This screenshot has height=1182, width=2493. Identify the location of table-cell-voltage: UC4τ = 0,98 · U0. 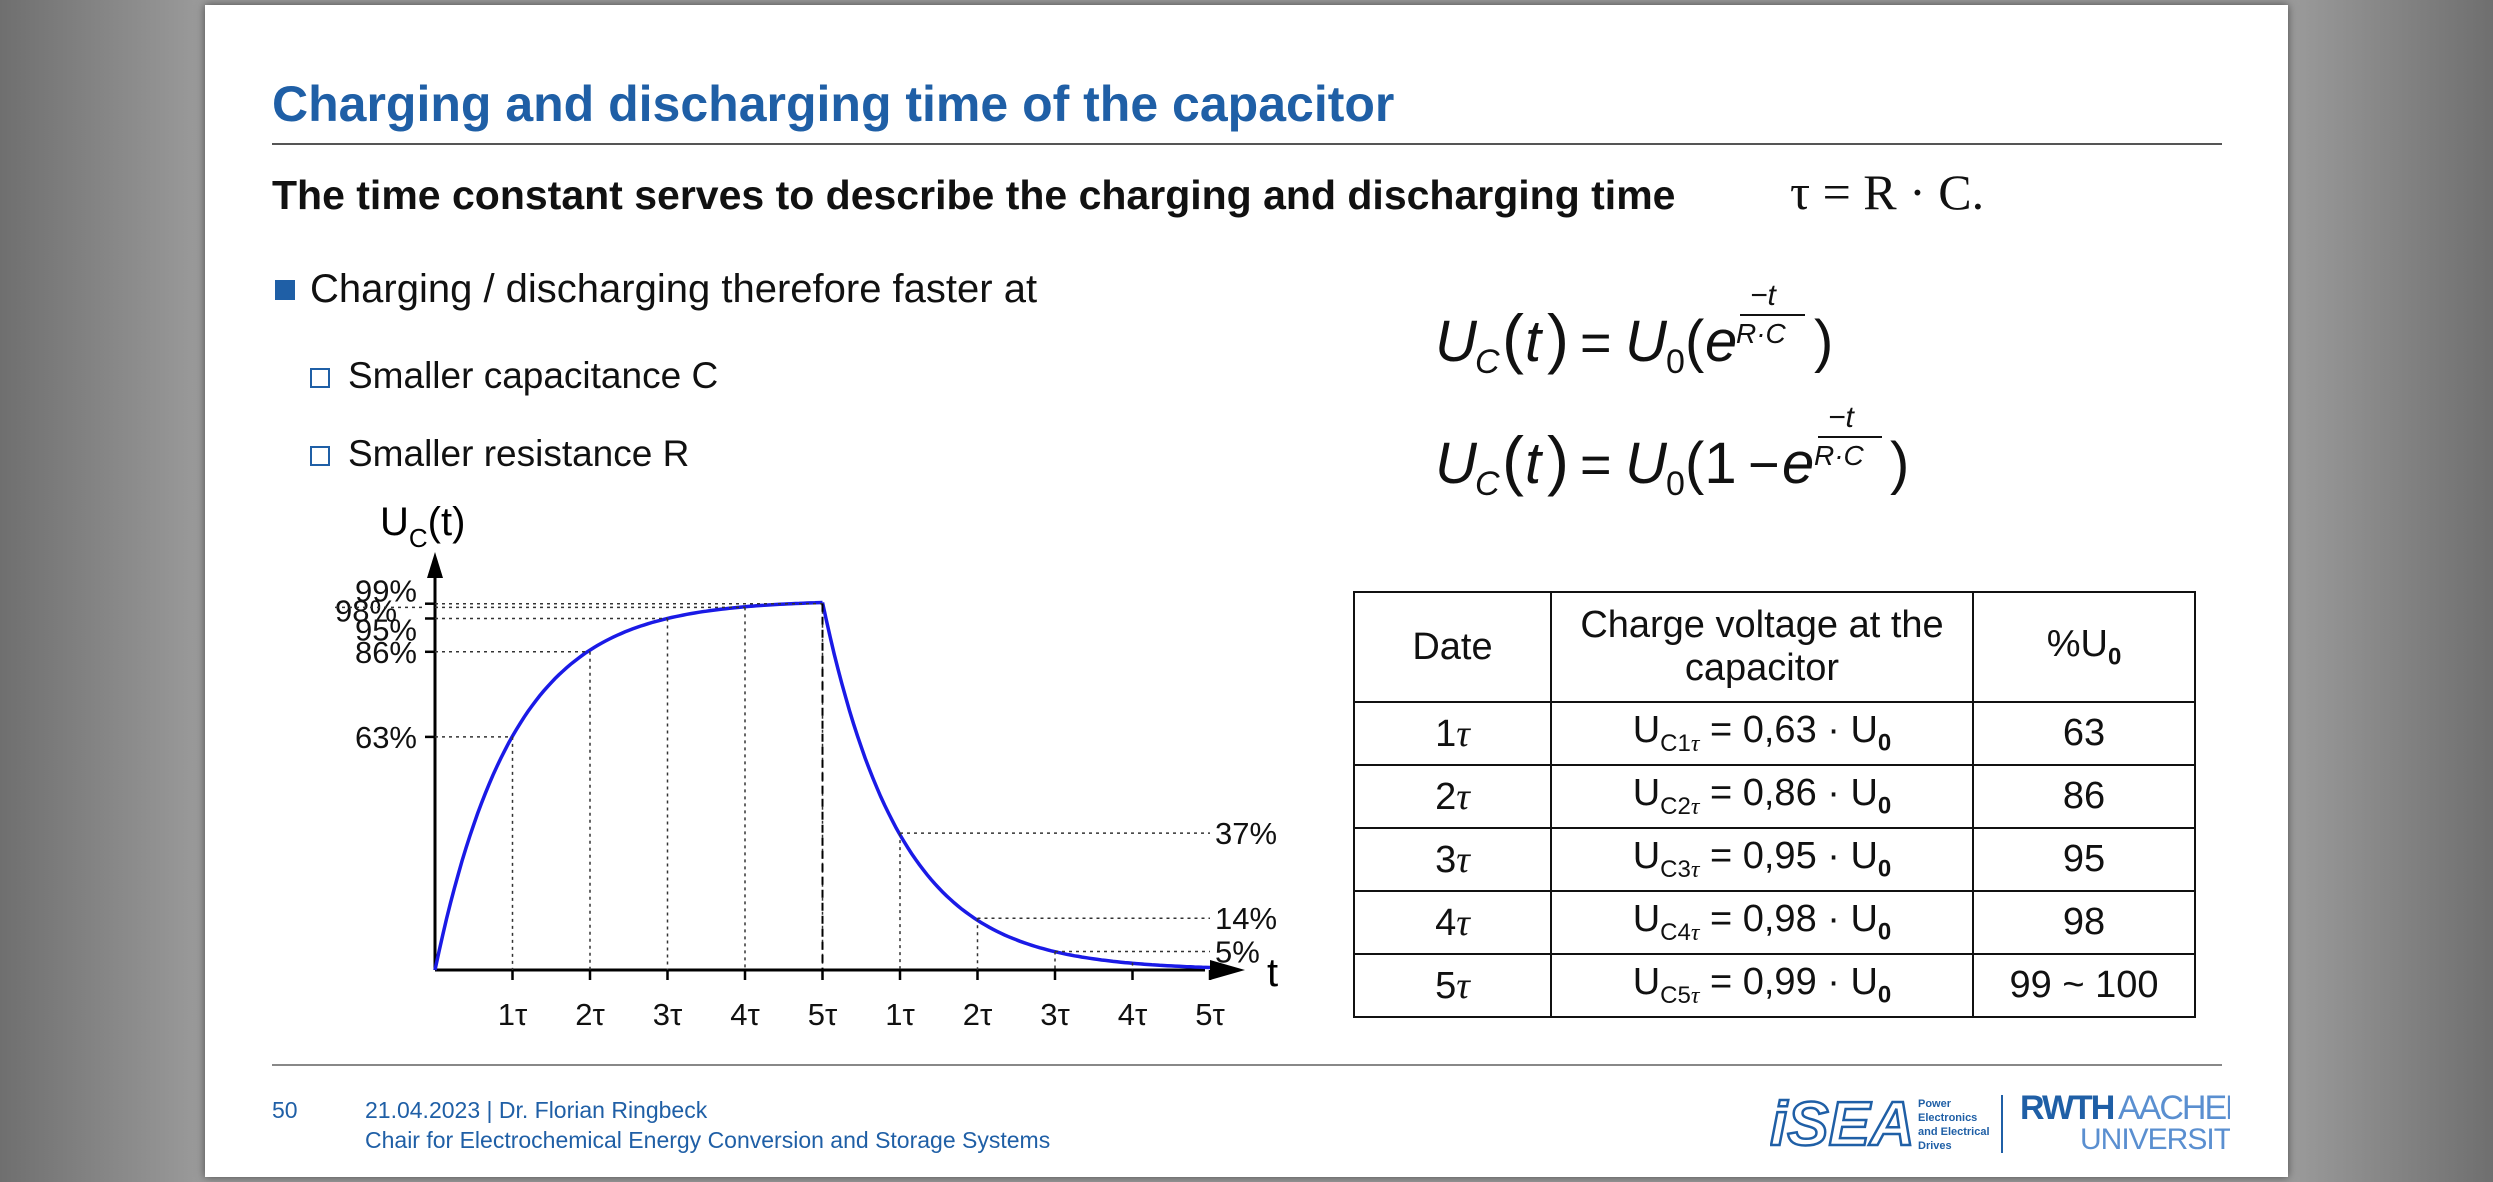
(1762, 922).